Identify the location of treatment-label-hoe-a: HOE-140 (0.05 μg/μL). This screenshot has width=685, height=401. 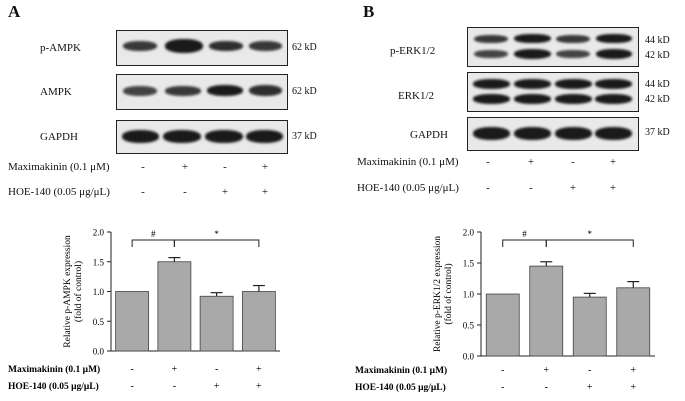
(59, 192).